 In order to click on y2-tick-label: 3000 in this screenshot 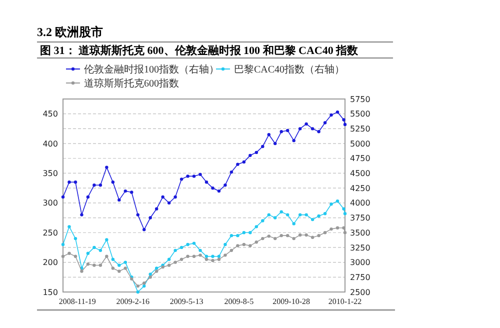, I will do `click(360, 263)`.